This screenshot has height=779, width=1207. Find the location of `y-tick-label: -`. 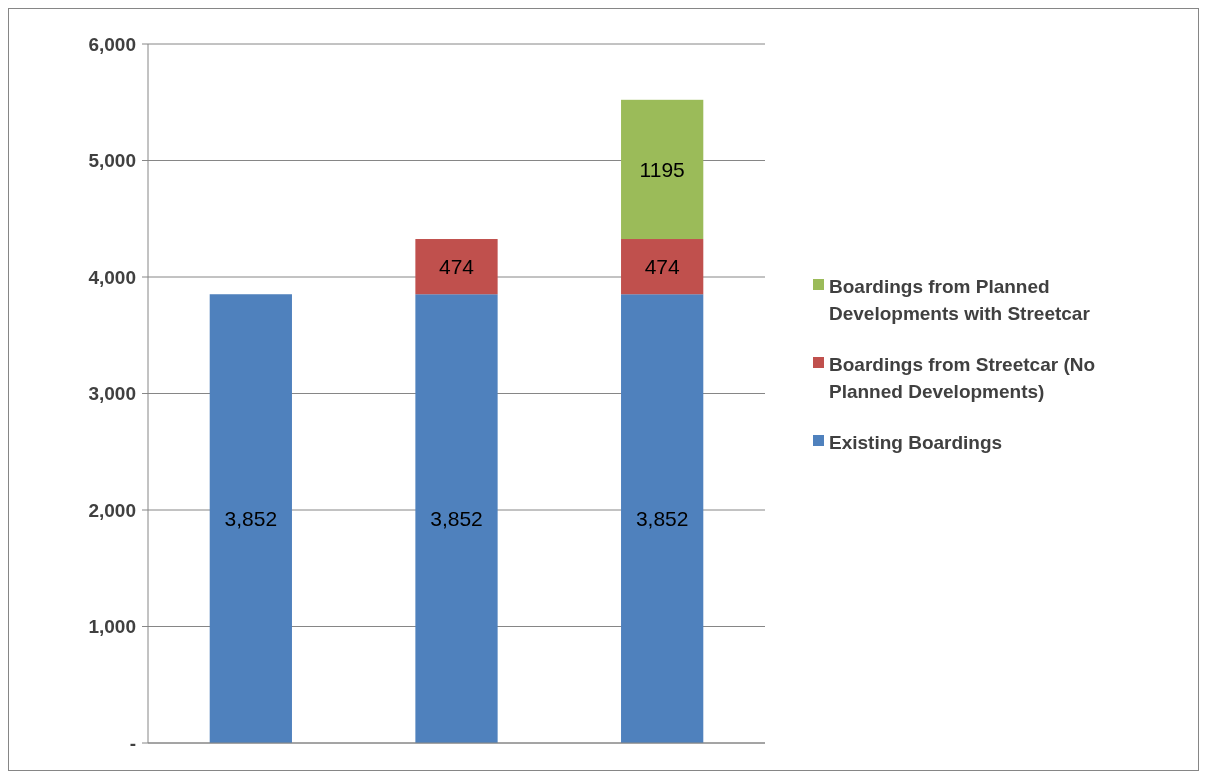

y-tick-label: - is located at coordinates (132, 743).